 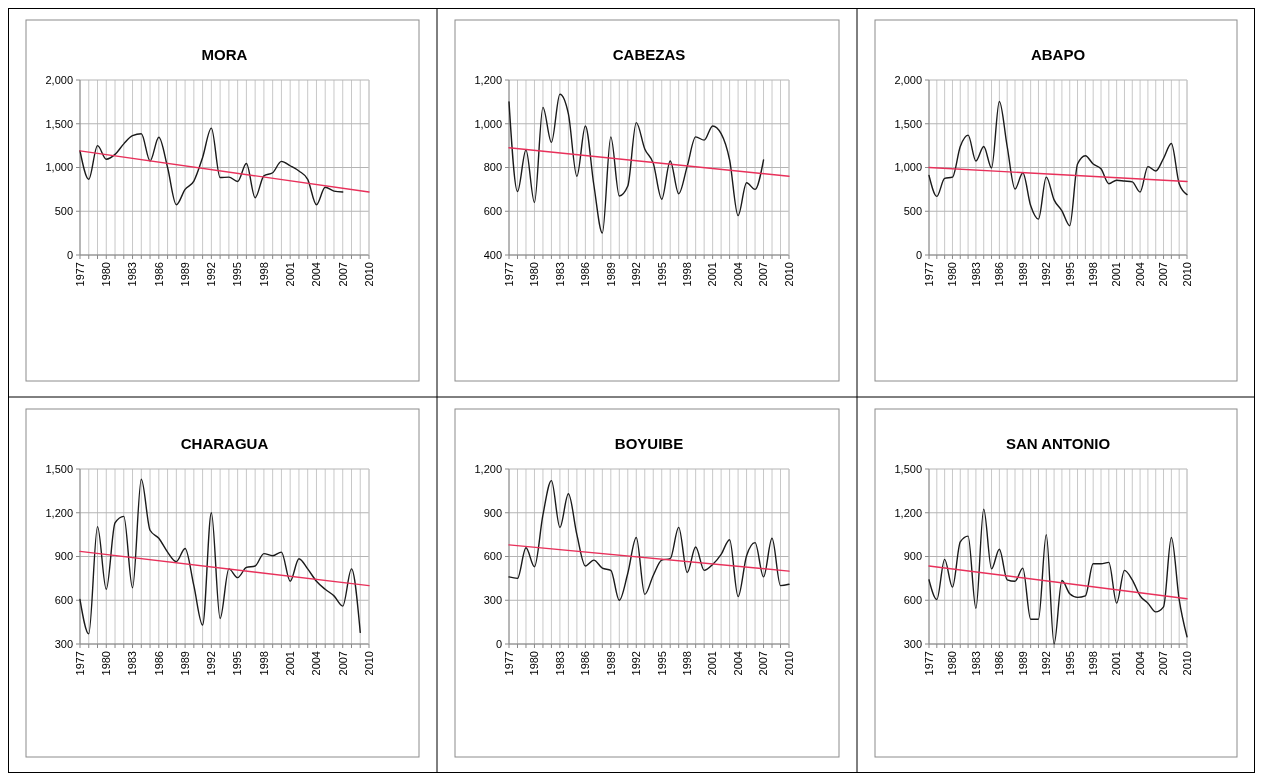 I want to click on y-tick-label: 800, so click(x=492, y=167).